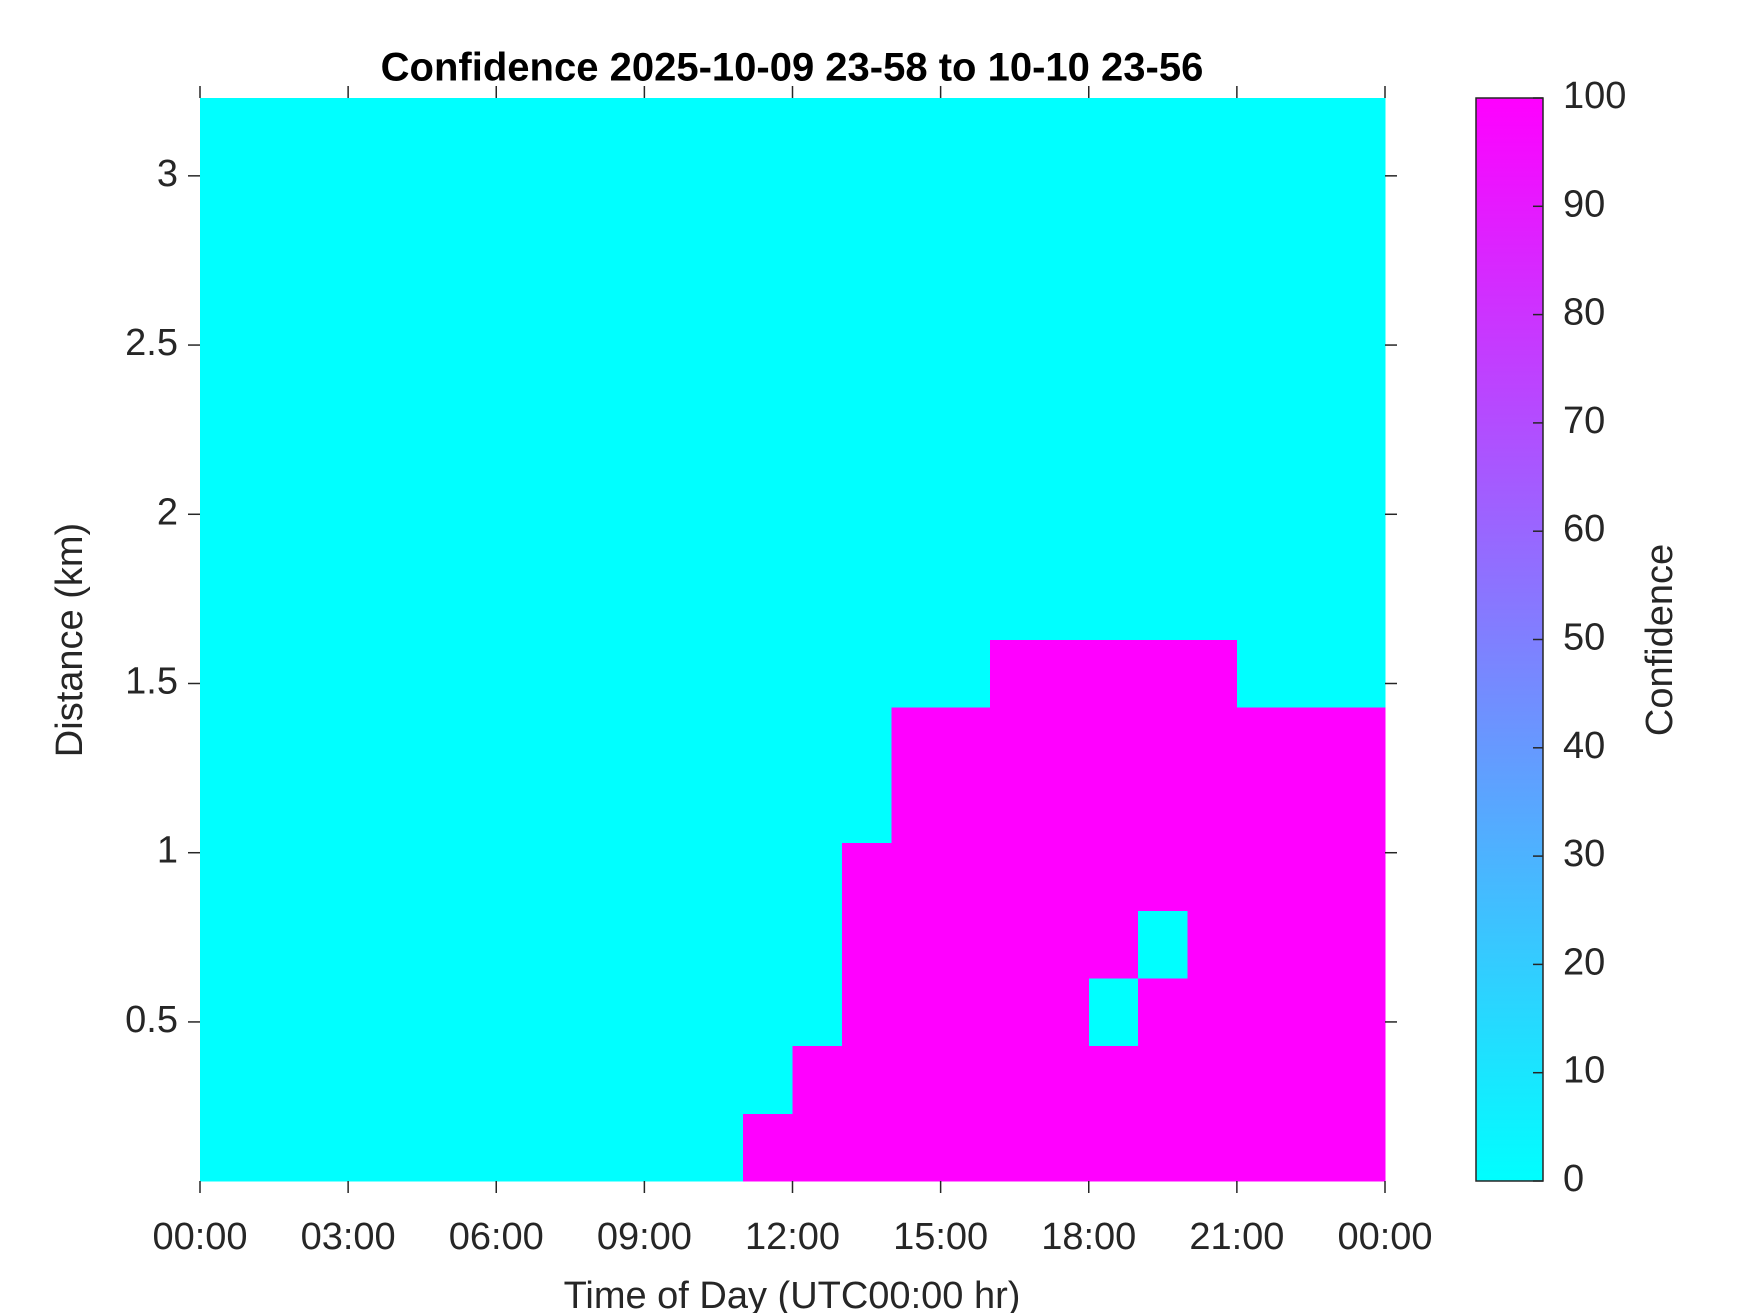 This screenshot has height=1313, width=1750. I want to click on colorbar-tick-label: 40, so click(1584, 746).